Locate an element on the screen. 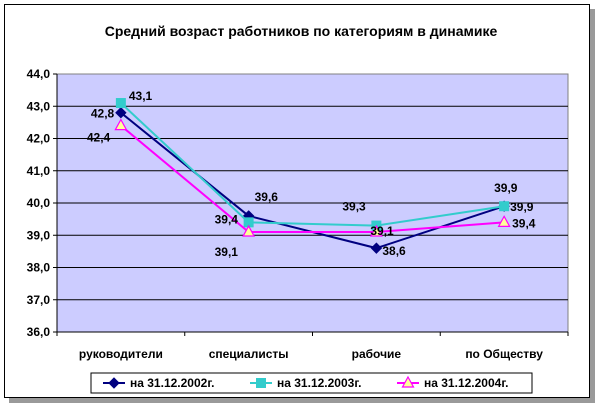  data-label: 43,1 is located at coordinates (141, 96).